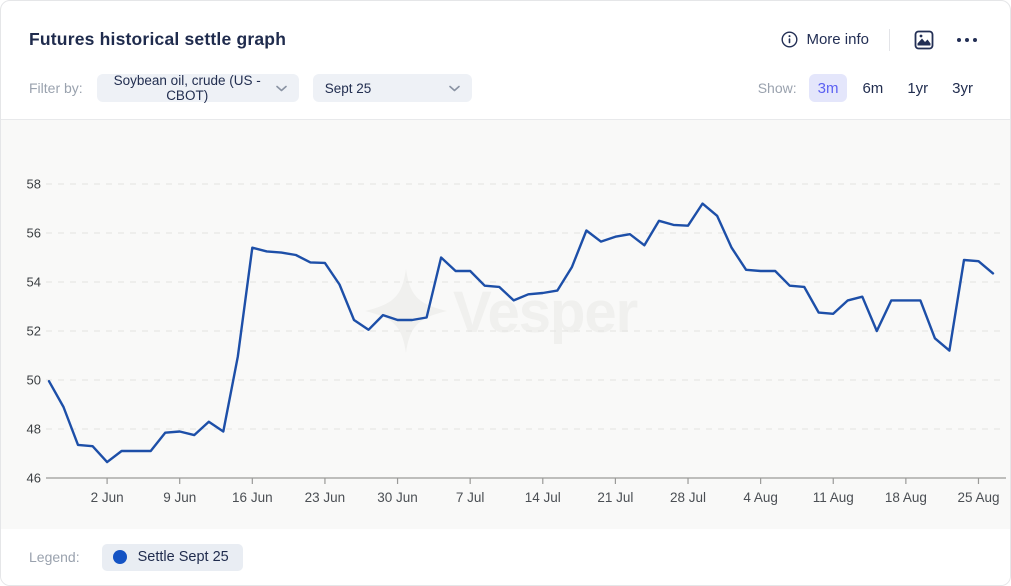  What do you see at coordinates (978, 497) in the screenshot?
I see `svg-text: 25 Aug` at bounding box center [978, 497].